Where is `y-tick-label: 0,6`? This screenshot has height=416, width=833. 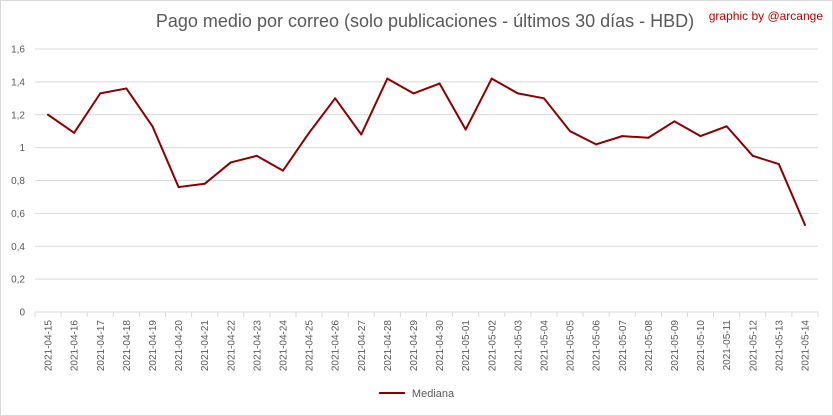 y-tick-label: 0,6 is located at coordinates (18, 214).